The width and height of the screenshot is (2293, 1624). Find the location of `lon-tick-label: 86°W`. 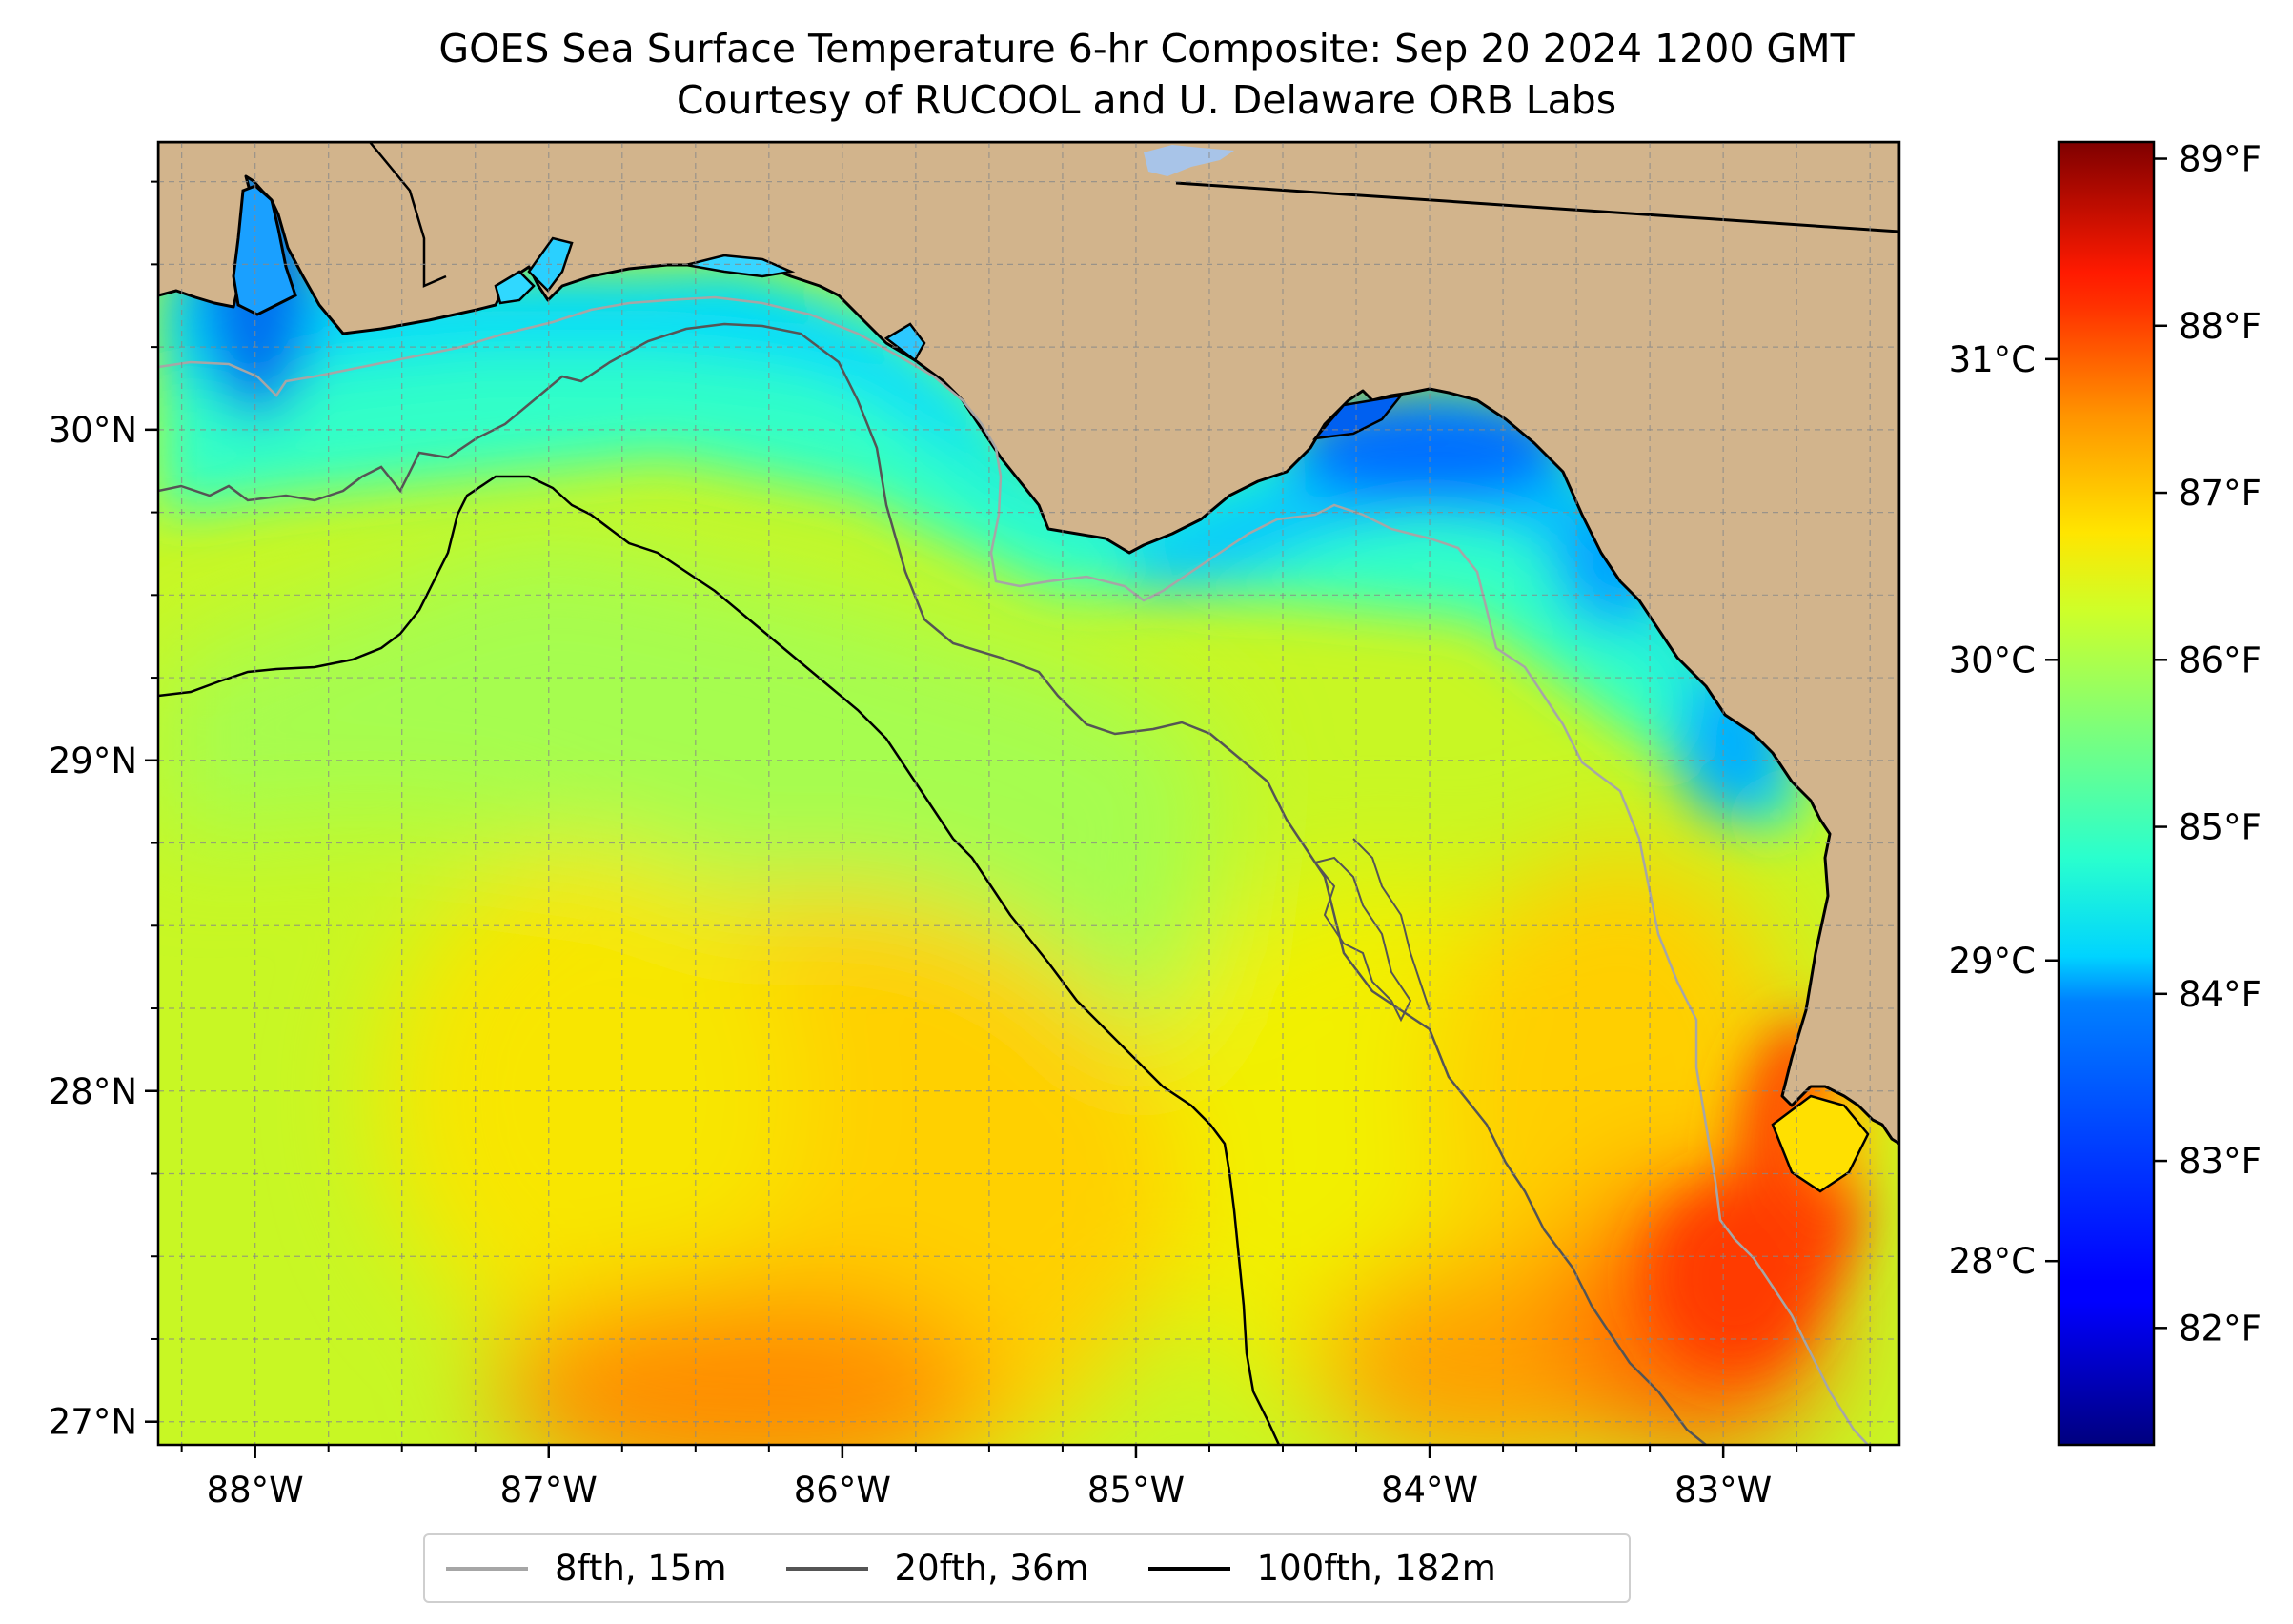

lon-tick-label: 86°W is located at coordinates (842, 1490).